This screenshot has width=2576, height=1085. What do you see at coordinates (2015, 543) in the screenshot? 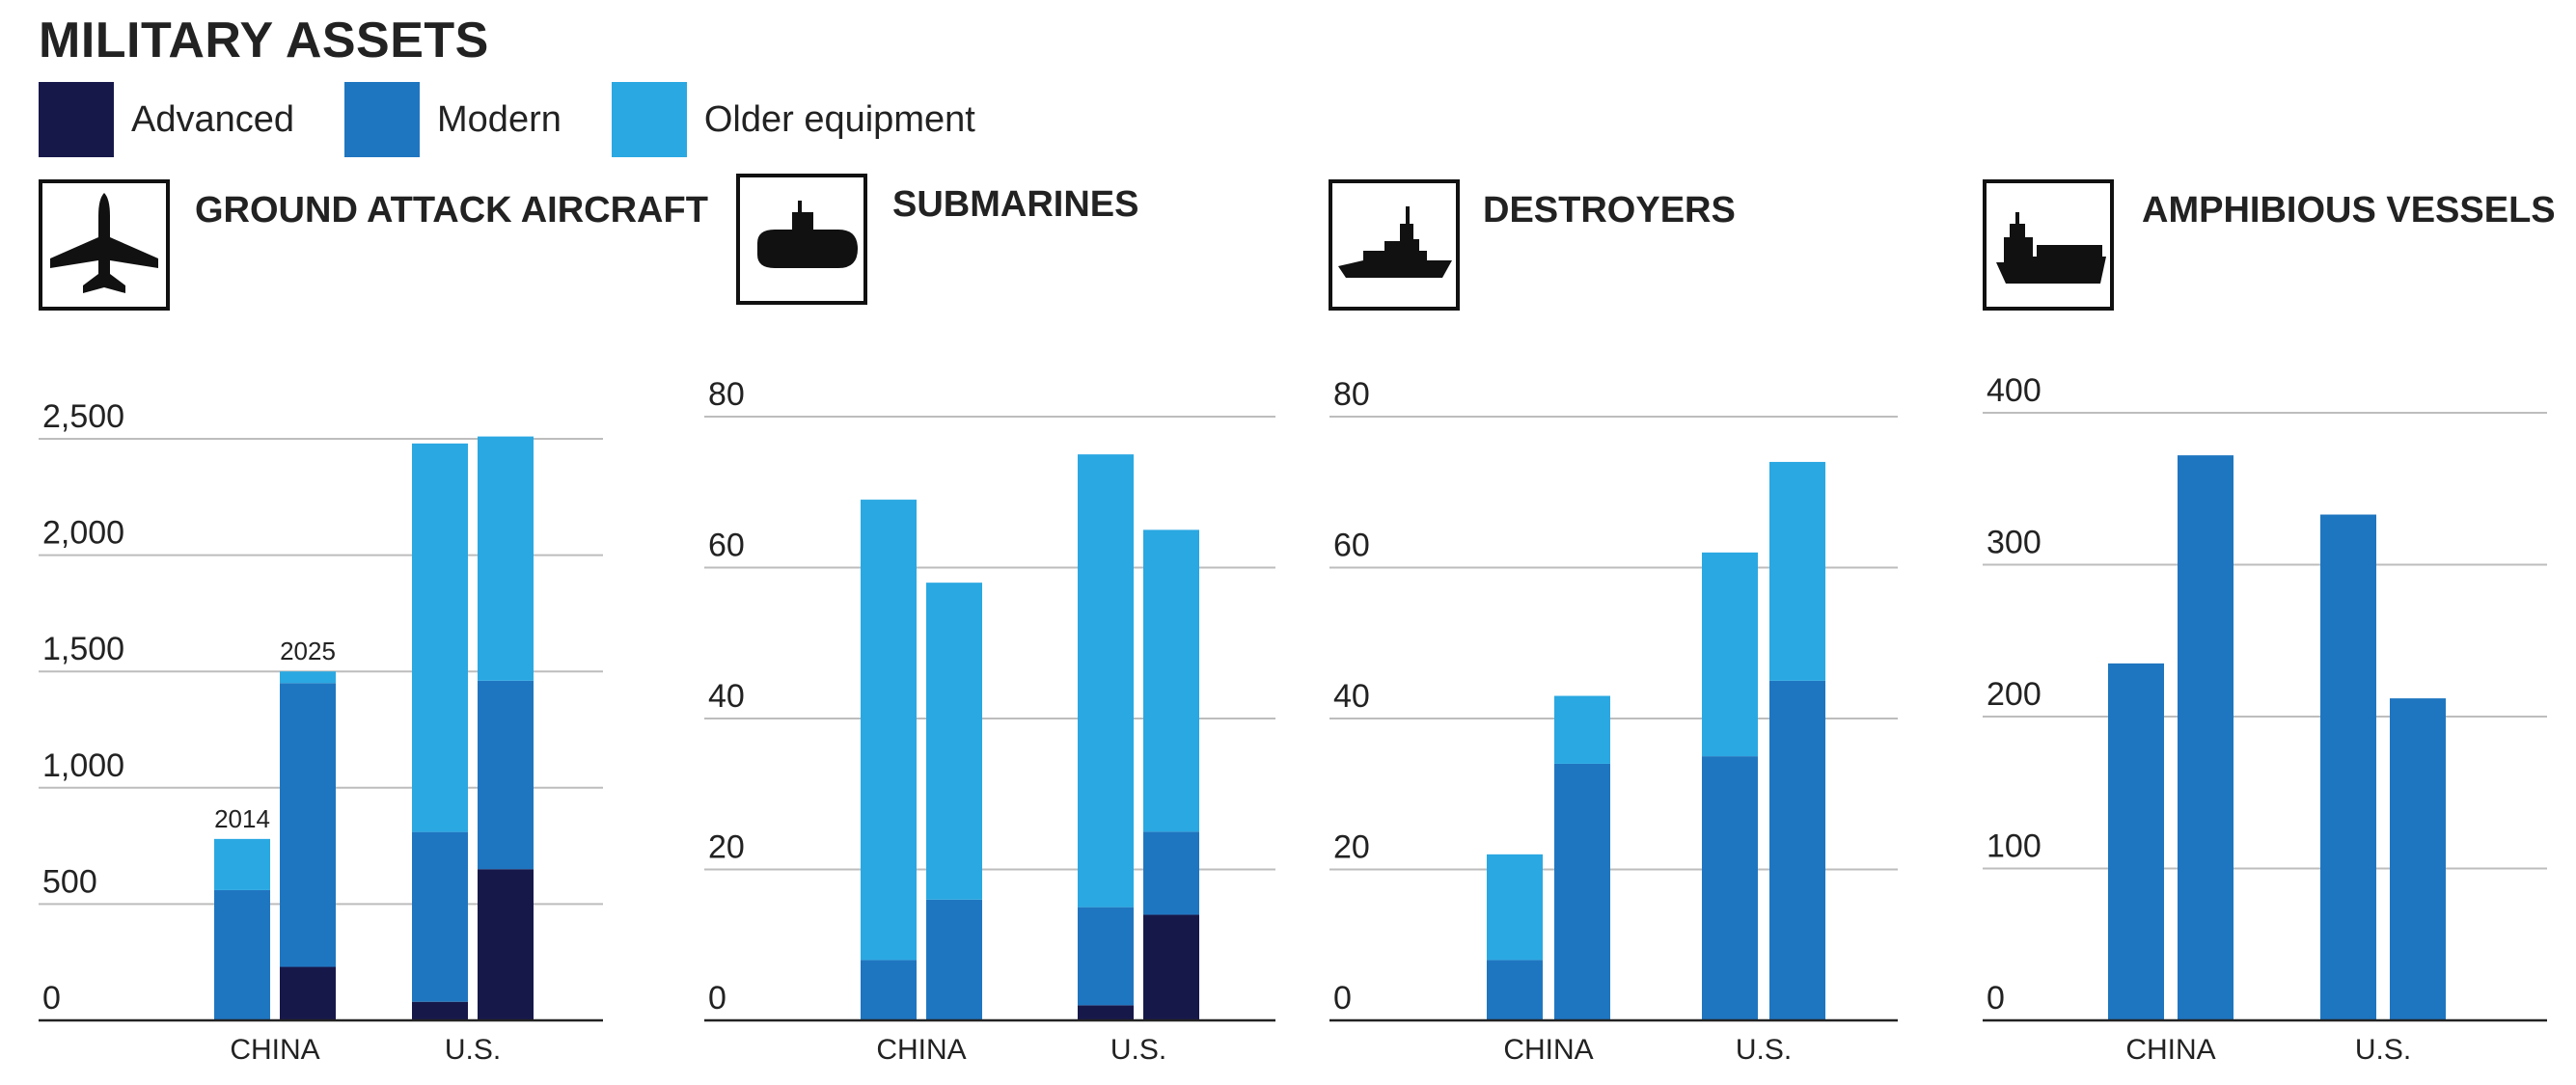
I see `y-tick-label: 300` at bounding box center [2015, 543].